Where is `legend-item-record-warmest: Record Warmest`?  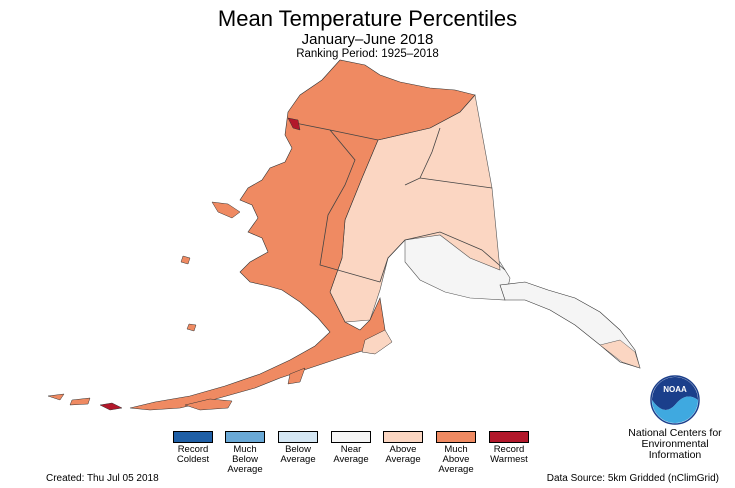
legend-item-record-warmest: Record Warmest is located at coordinates (509, 448).